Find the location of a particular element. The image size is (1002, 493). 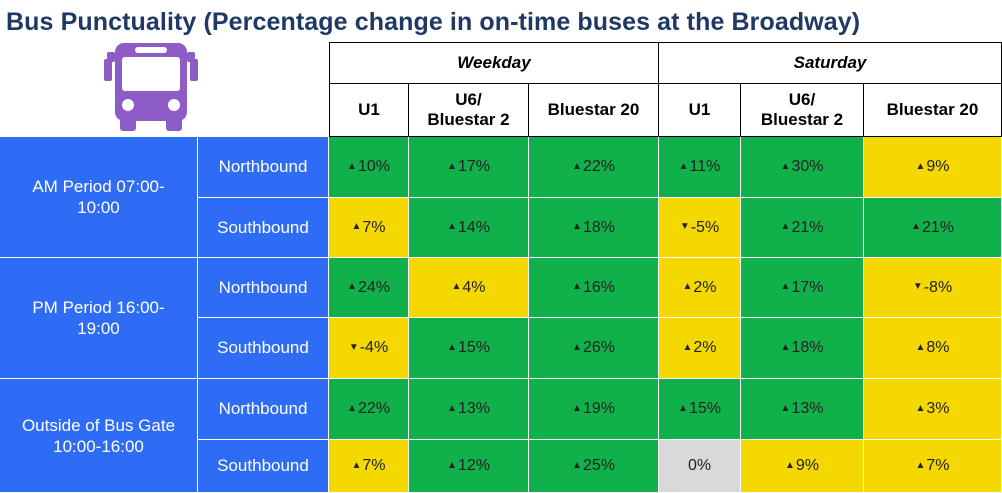

value-cell: ▼ -8% is located at coordinates (933, 288).